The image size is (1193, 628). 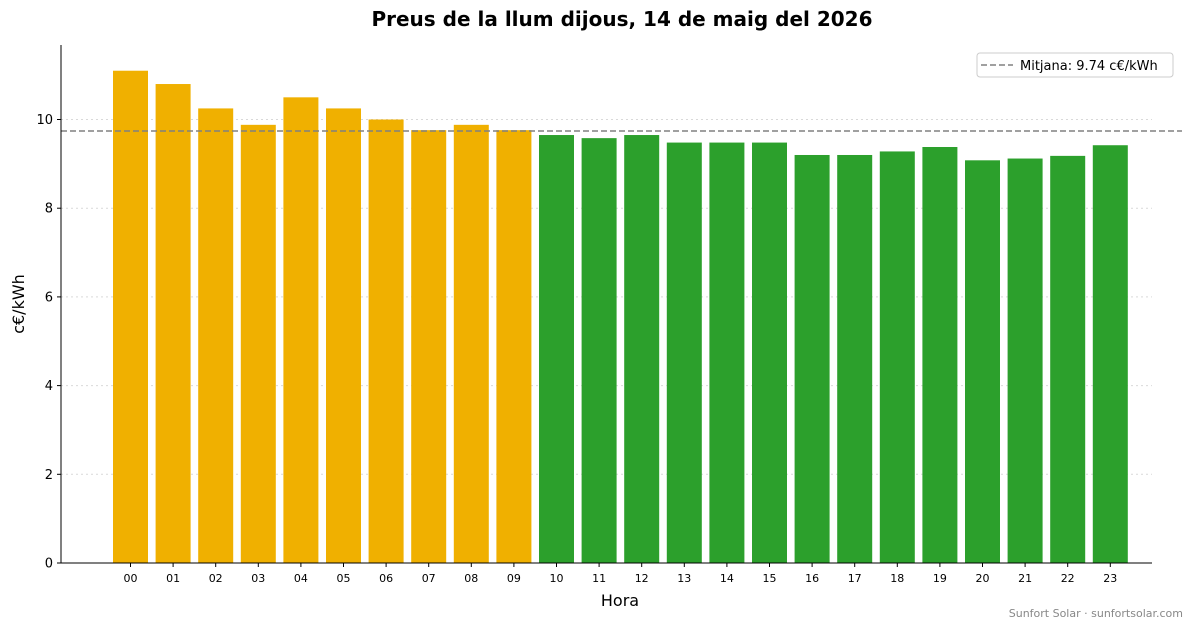 I want to click on x-tick-label: 21, so click(x=1025, y=578).